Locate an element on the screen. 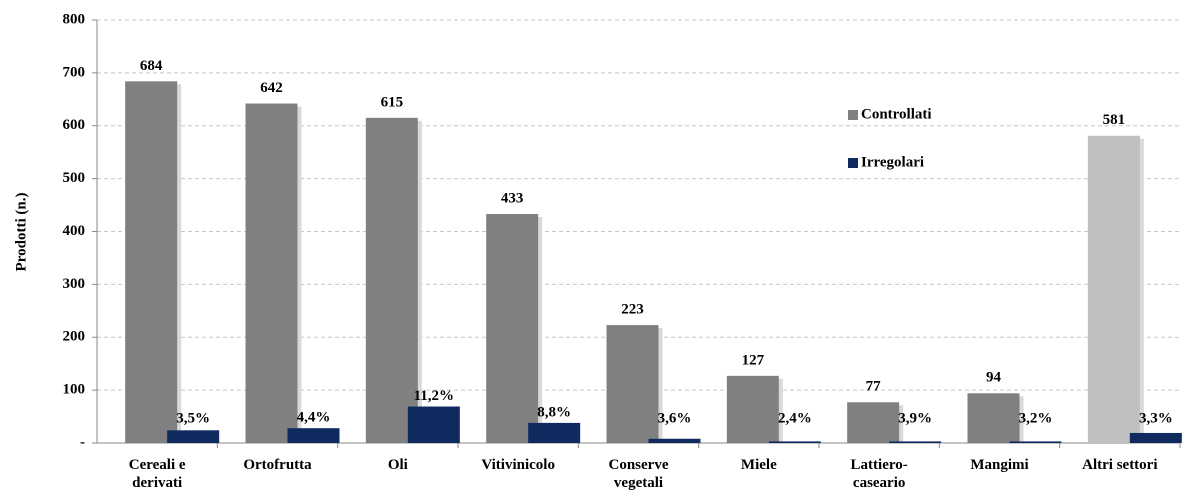 The width and height of the screenshot is (1185, 498). y-tick-label: 300 is located at coordinates (74, 284).